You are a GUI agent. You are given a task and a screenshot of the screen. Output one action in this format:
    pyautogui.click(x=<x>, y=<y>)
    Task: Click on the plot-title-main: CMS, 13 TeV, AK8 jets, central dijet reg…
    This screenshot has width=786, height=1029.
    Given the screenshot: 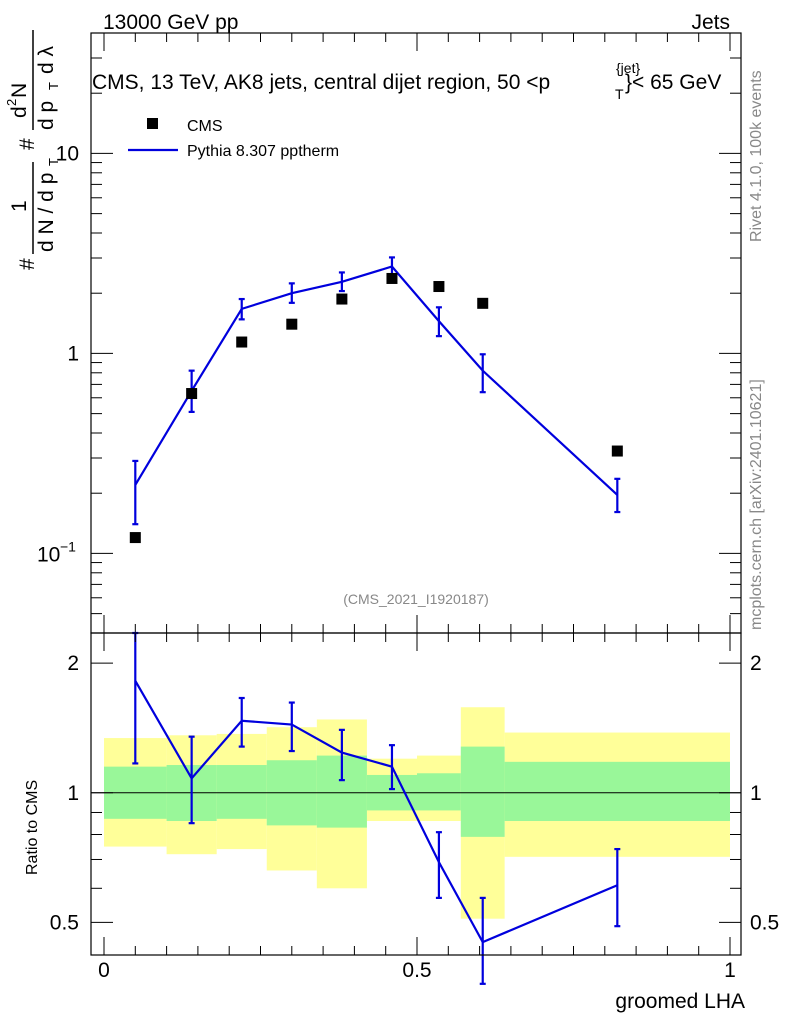 What is the action you would take?
    pyautogui.click(x=321, y=82)
    